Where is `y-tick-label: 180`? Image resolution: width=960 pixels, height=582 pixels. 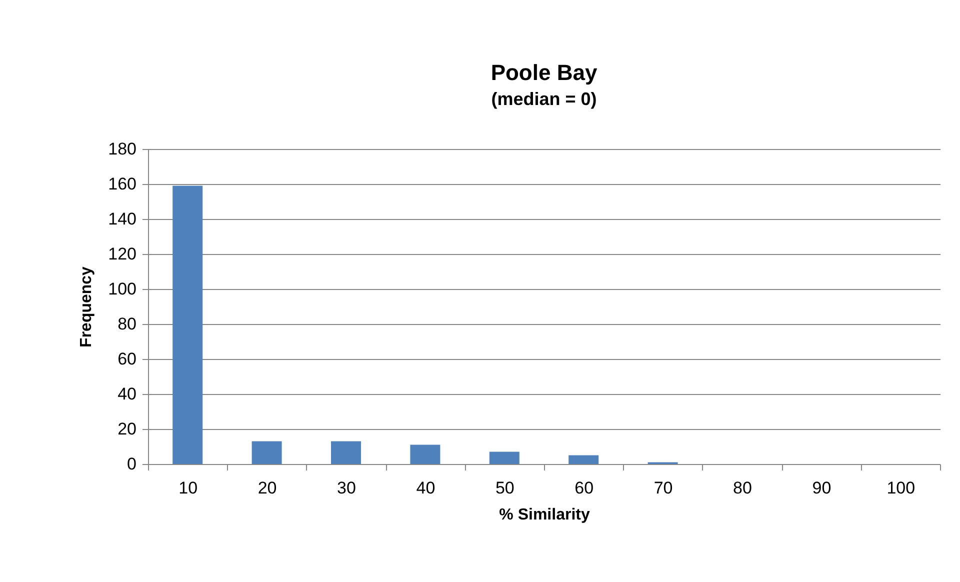
y-tick-label: 180 is located at coordinates (122, 149).